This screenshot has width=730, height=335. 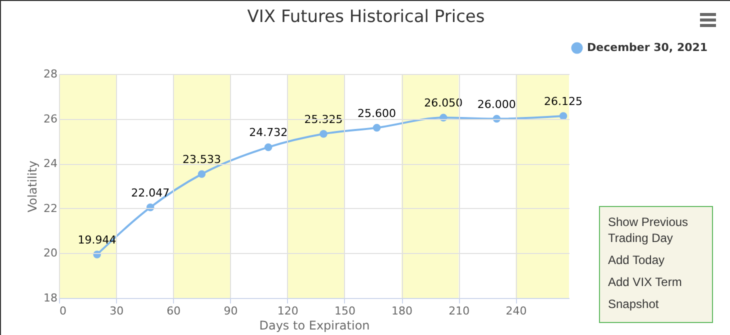 What do you see at coordinates (117, 311) in the screenshot?
I see `x-tick-label: 30` at bounding box center [117, 311].